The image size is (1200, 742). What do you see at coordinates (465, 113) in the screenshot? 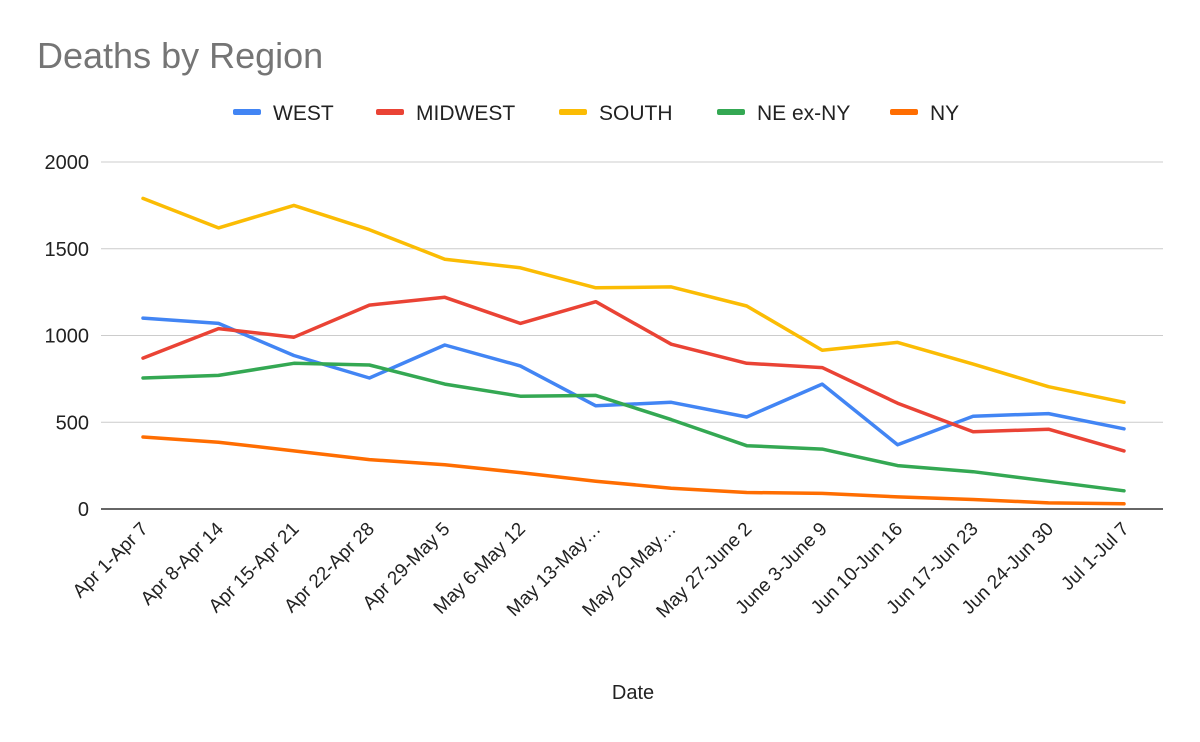
I see `legend-label-midwest: MIDWEST` at bounding box center [465, 113].